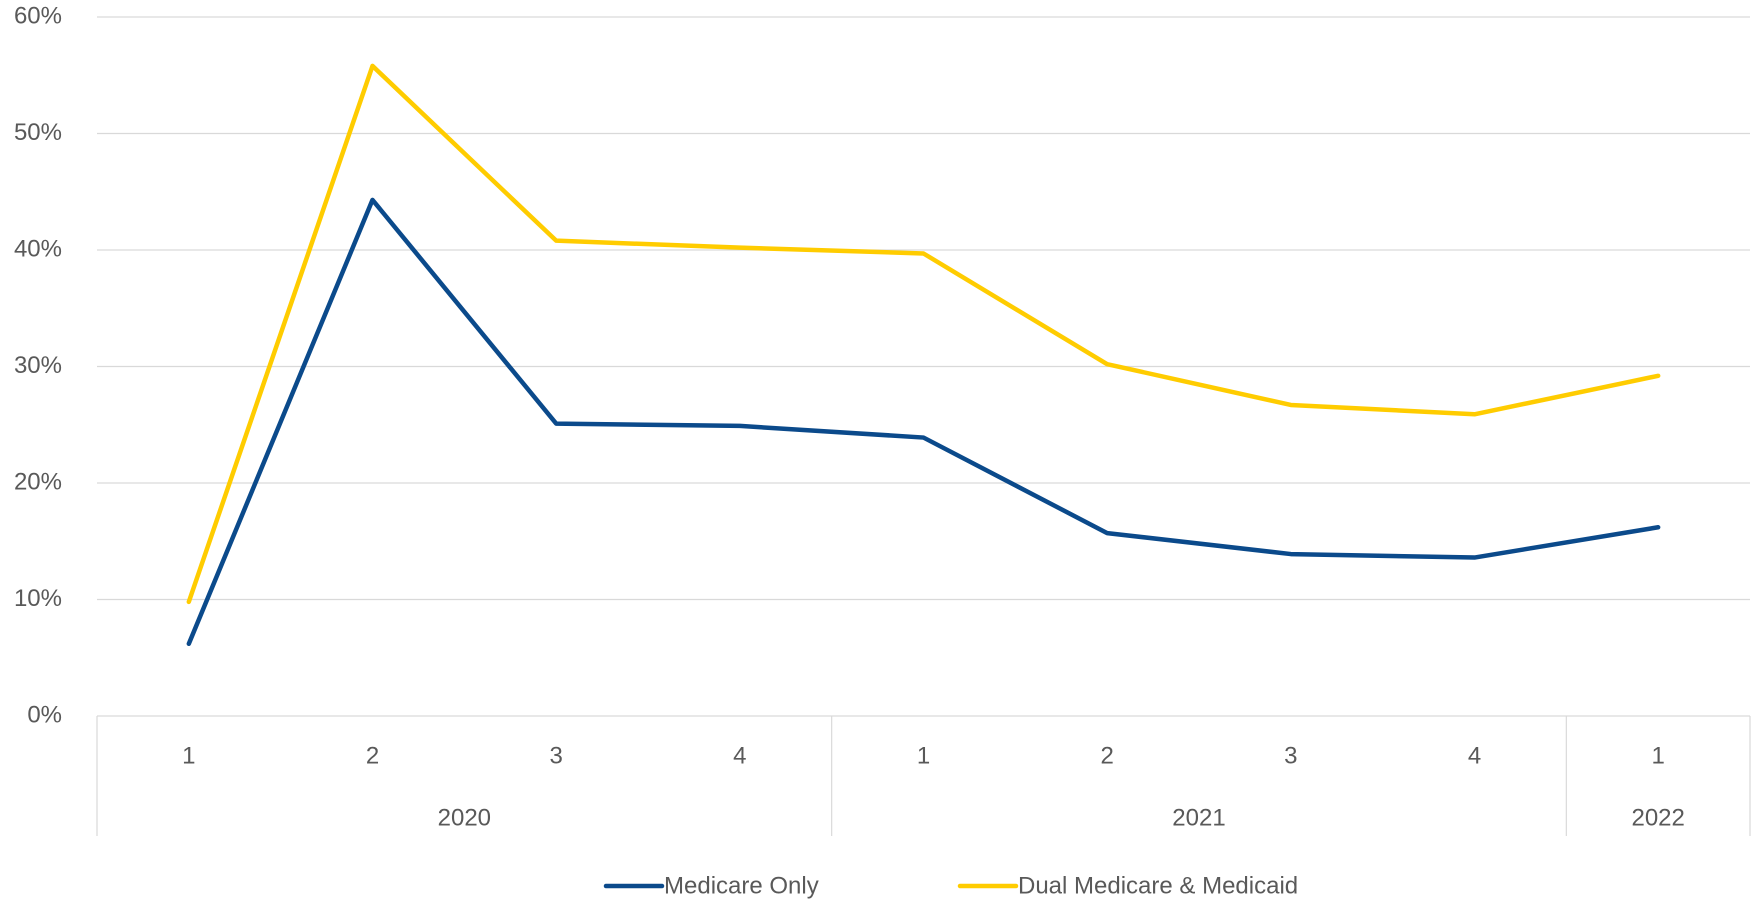 The height and width of the screenshot is (903, 1760). Describe the element at coordinates (38, 598) in the screenshot. I see `y-tick-label: 10%` at that location.